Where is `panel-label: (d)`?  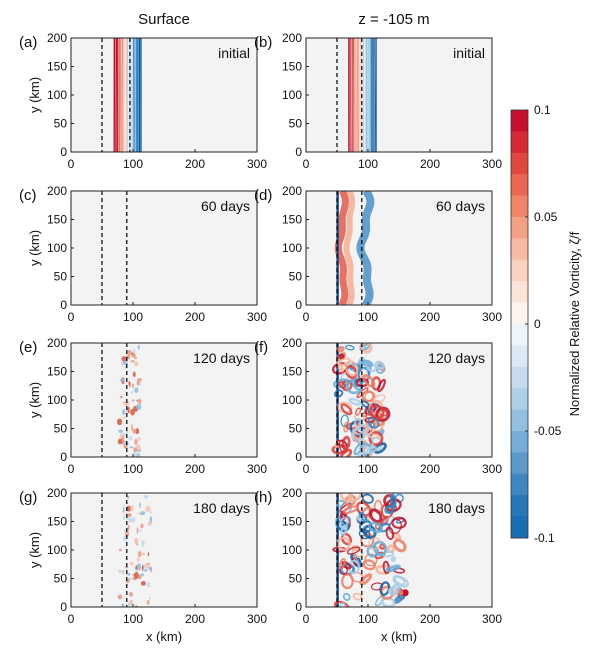 panel-label: (d) is located at coordinates (263, 195).